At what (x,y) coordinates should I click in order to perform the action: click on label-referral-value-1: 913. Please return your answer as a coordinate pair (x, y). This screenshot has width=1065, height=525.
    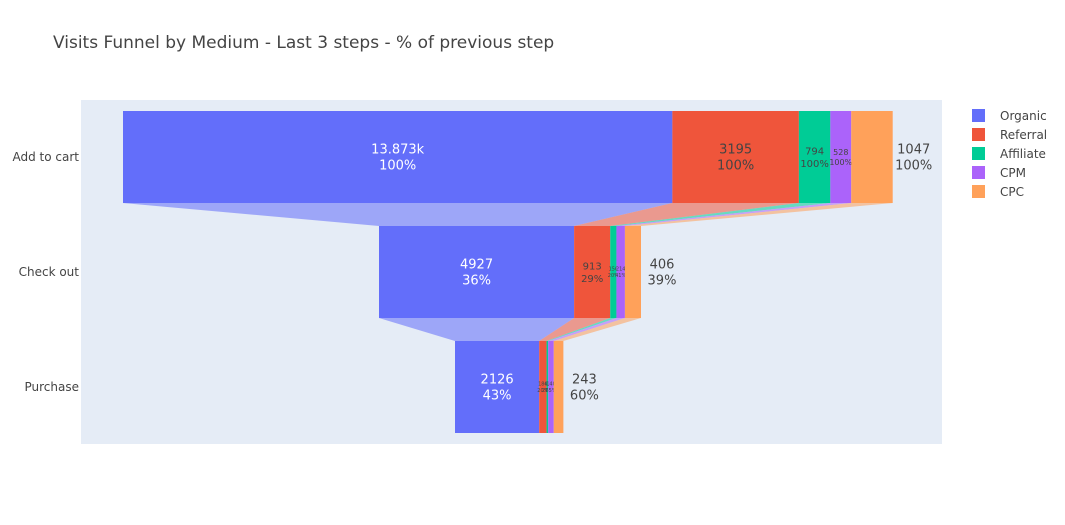
    Looking at the image, I should click on (592, 266).